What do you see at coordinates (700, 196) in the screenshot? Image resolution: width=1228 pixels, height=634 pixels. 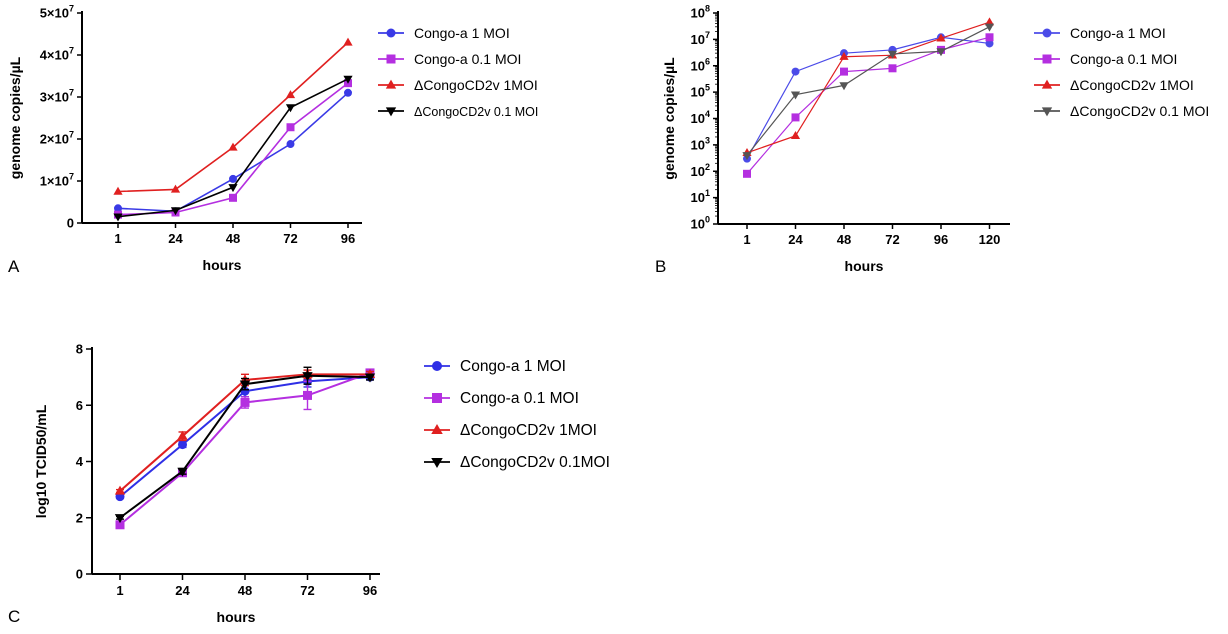 I see `y-tick-label: 10¹` at bounding box center [700, 196].